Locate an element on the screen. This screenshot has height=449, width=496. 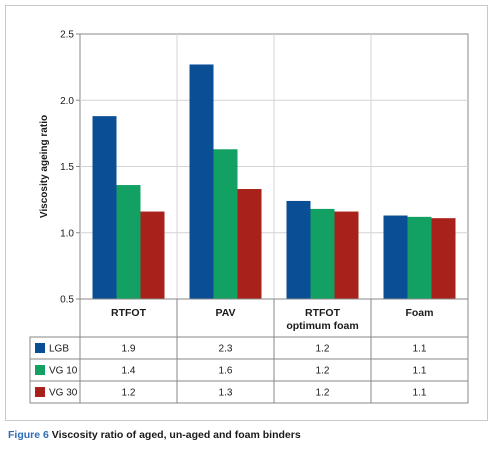
y-tick-label: 1.5 is located at coordinates (67, 167).